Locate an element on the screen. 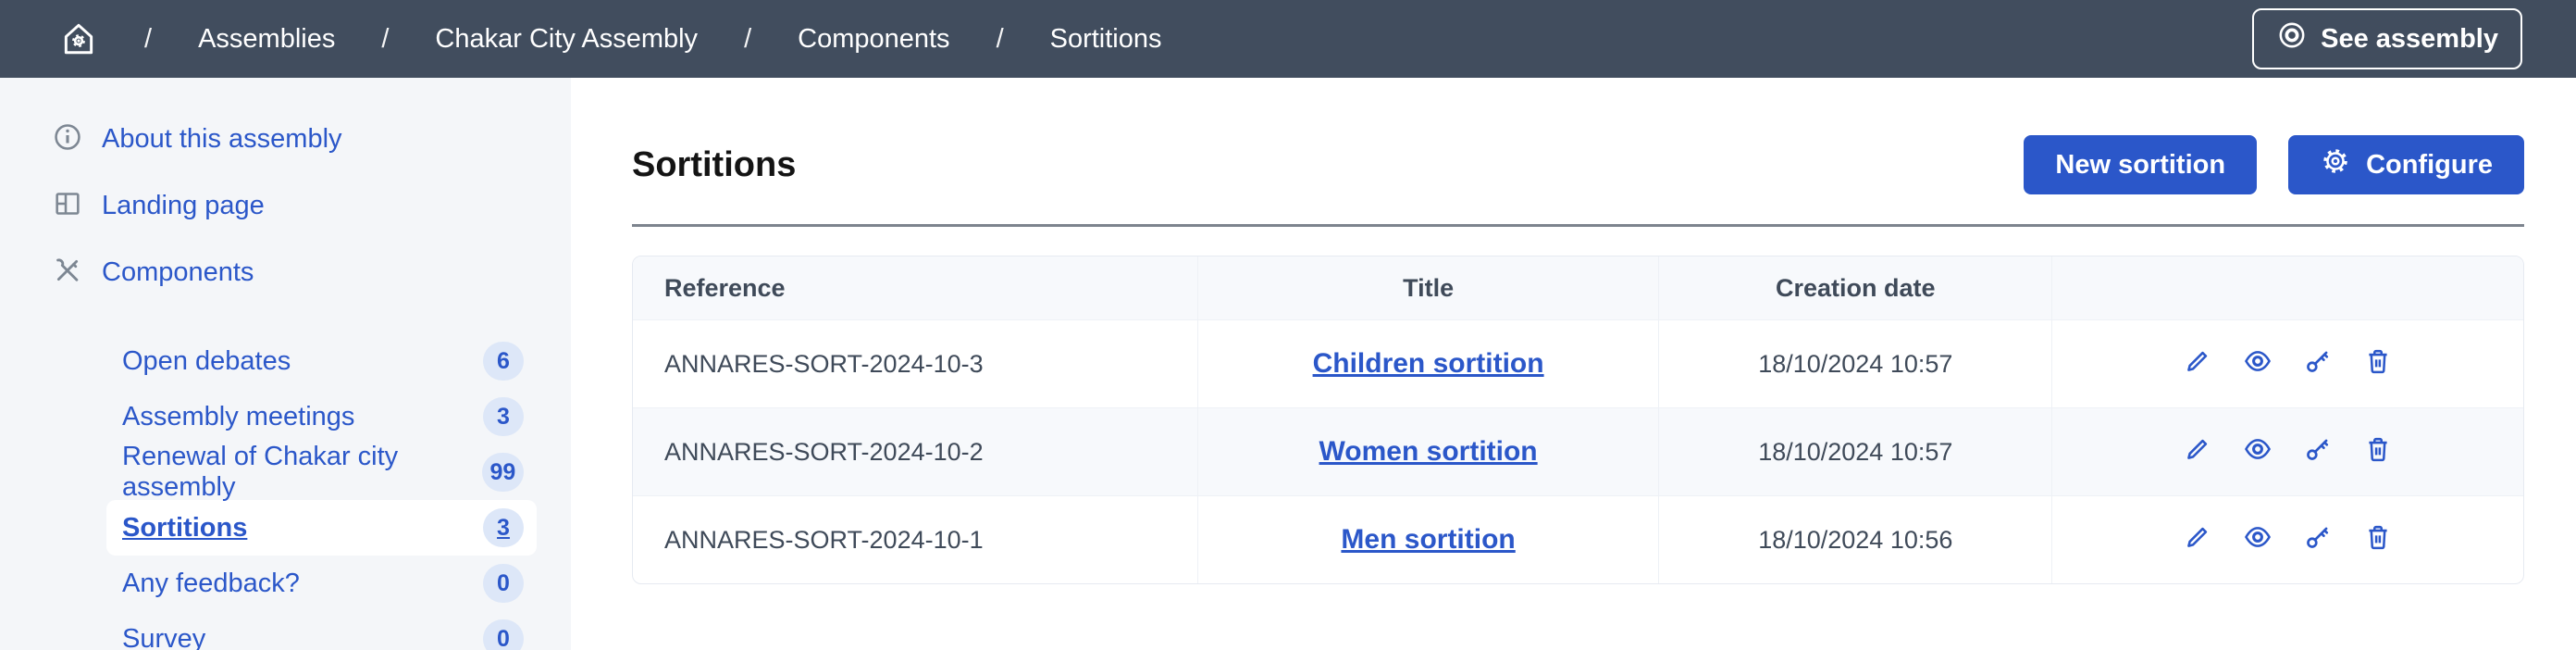  sidebar-item-components: Components is located at coordinates (312, 272).